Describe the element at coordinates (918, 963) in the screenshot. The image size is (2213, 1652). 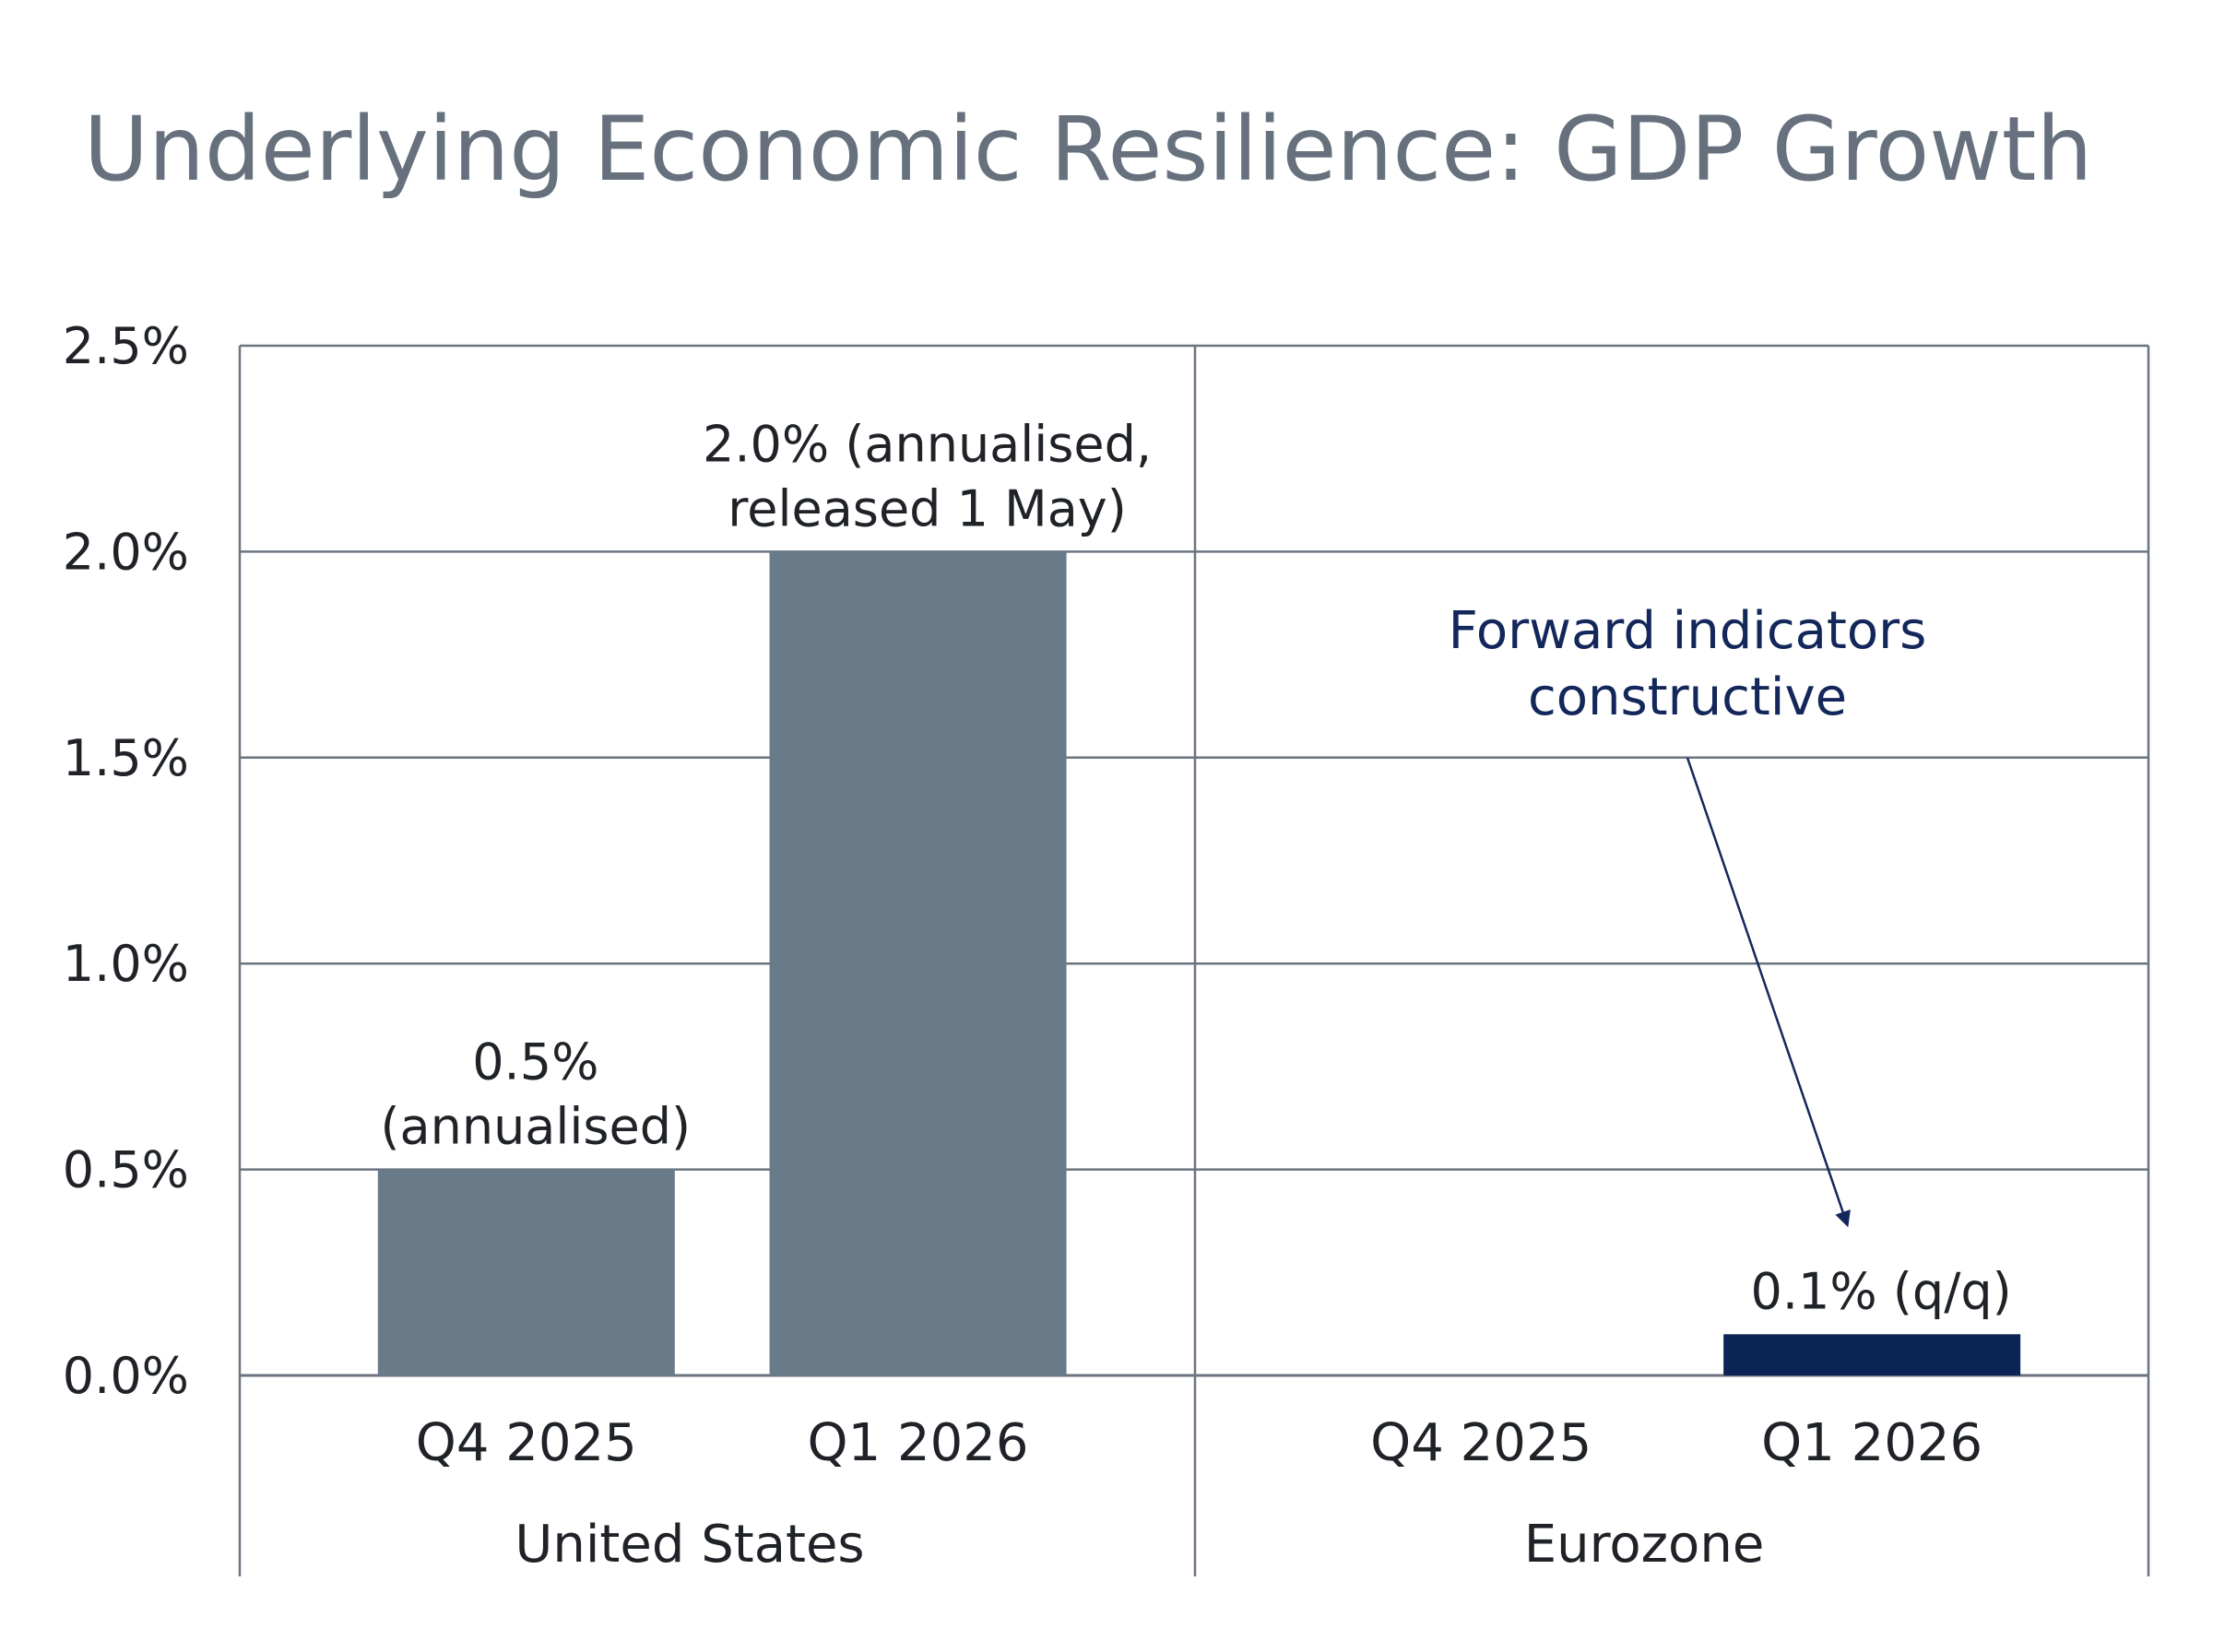
I see `bar-united-states-q1-2026` at that location.